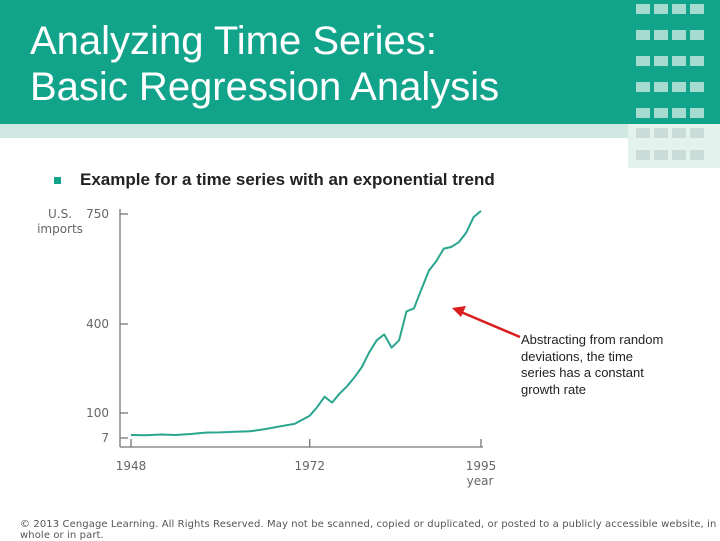 Image resolution: width=720 pixels, height=541 pixels. I want to click on bullet-square, so click(57, 180).